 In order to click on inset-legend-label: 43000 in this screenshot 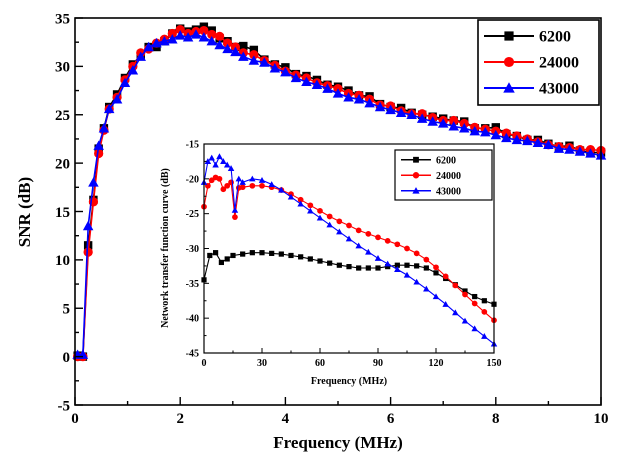, I will do `click(448, 191)`.